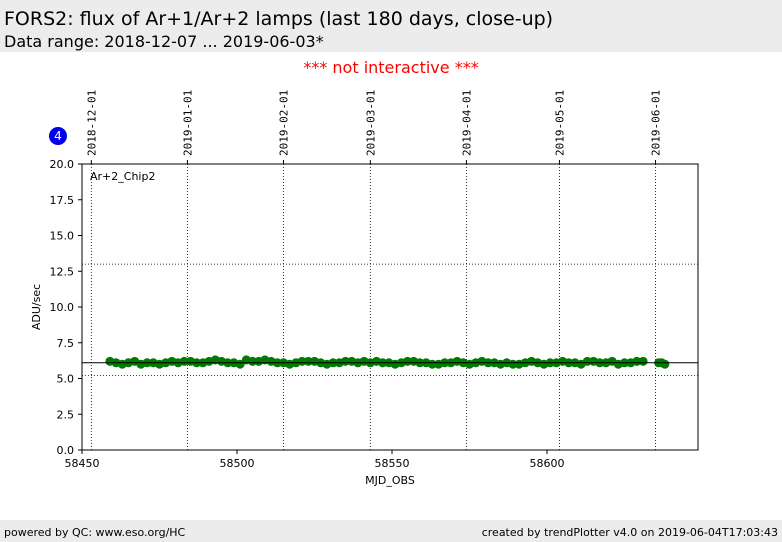 This screenshot has width=782, height=542. I want to click on header-band, so click(391, 26).